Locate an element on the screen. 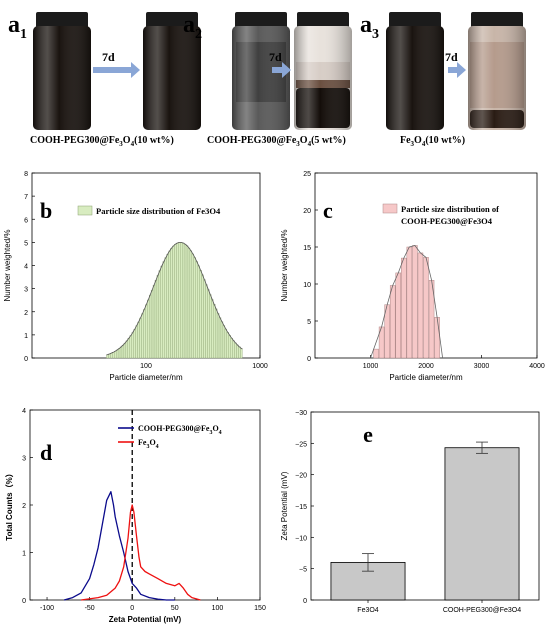 The height and width of the screenshot is (633, 550). y-tick-label: −30 is located at coordinates (301, 413).